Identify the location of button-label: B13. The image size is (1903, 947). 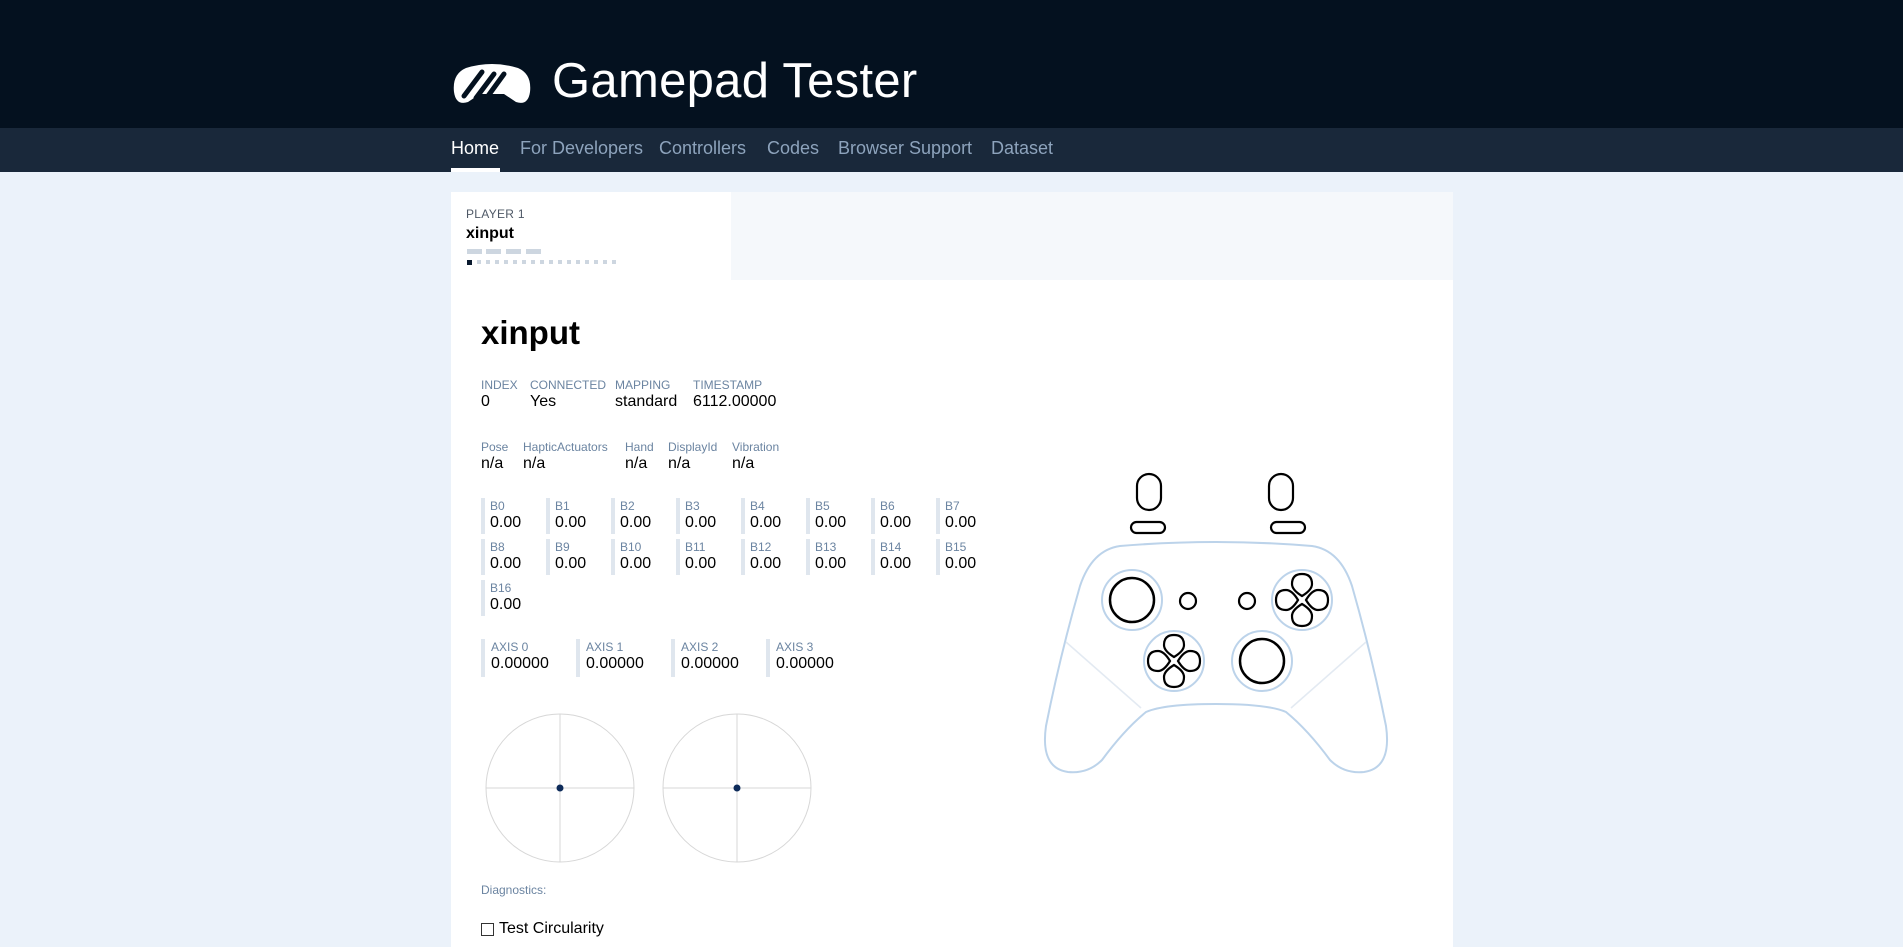
(826, 547).